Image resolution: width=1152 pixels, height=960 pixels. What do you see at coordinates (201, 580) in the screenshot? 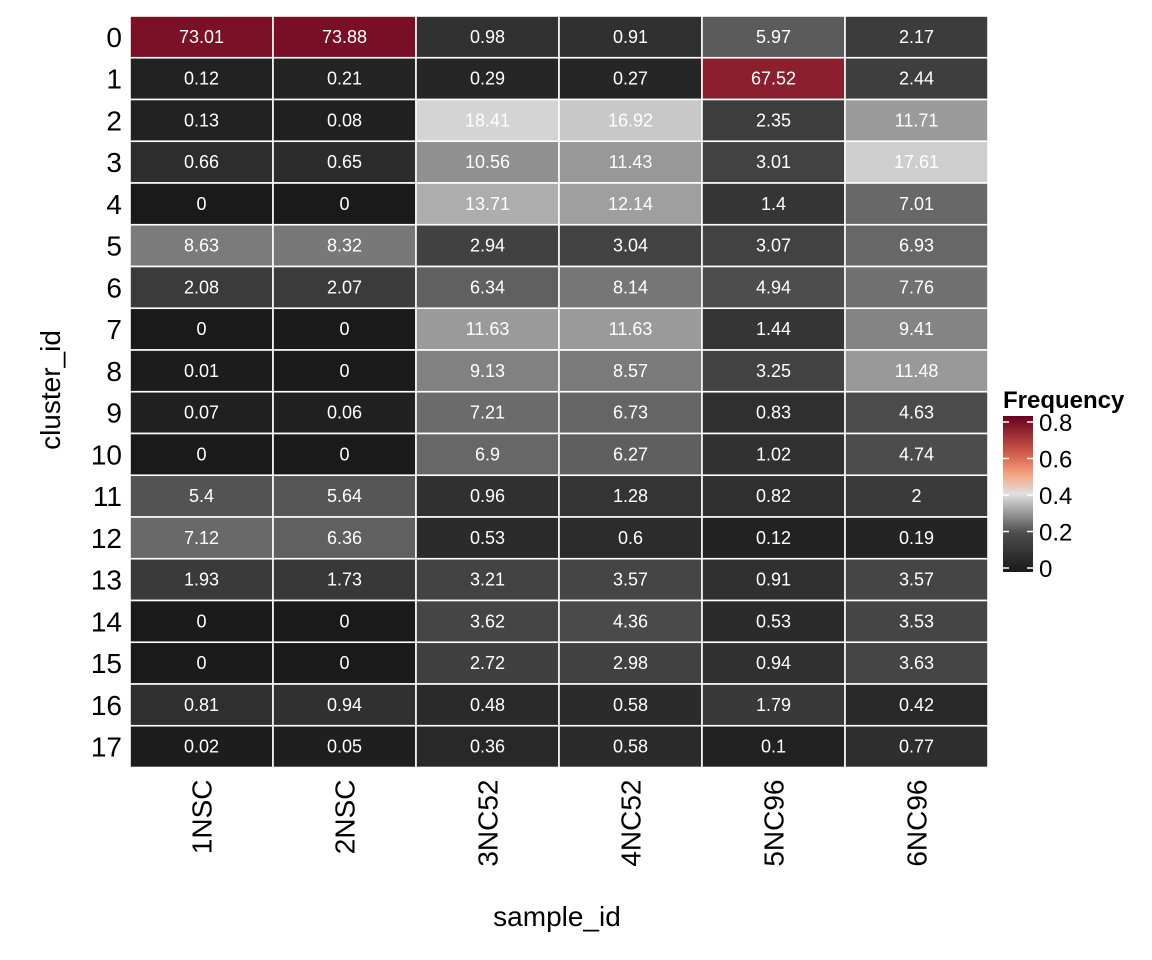
I see `cell-value-label: 1.93` at bounding box center [201, 580].